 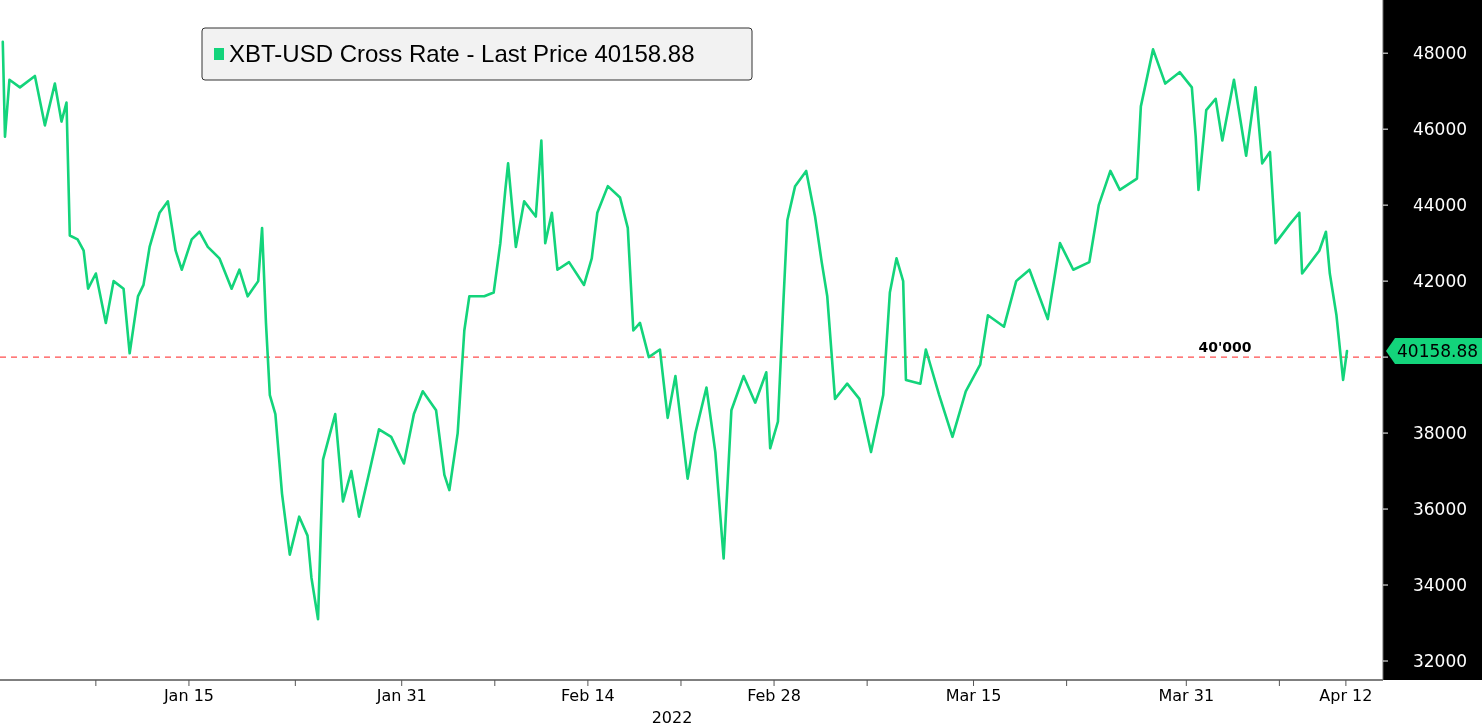 What do you see at coordinates (1438, 351) in the screenshot?
I see `annotation: 40158.88` at bounding box center [1438, 351].